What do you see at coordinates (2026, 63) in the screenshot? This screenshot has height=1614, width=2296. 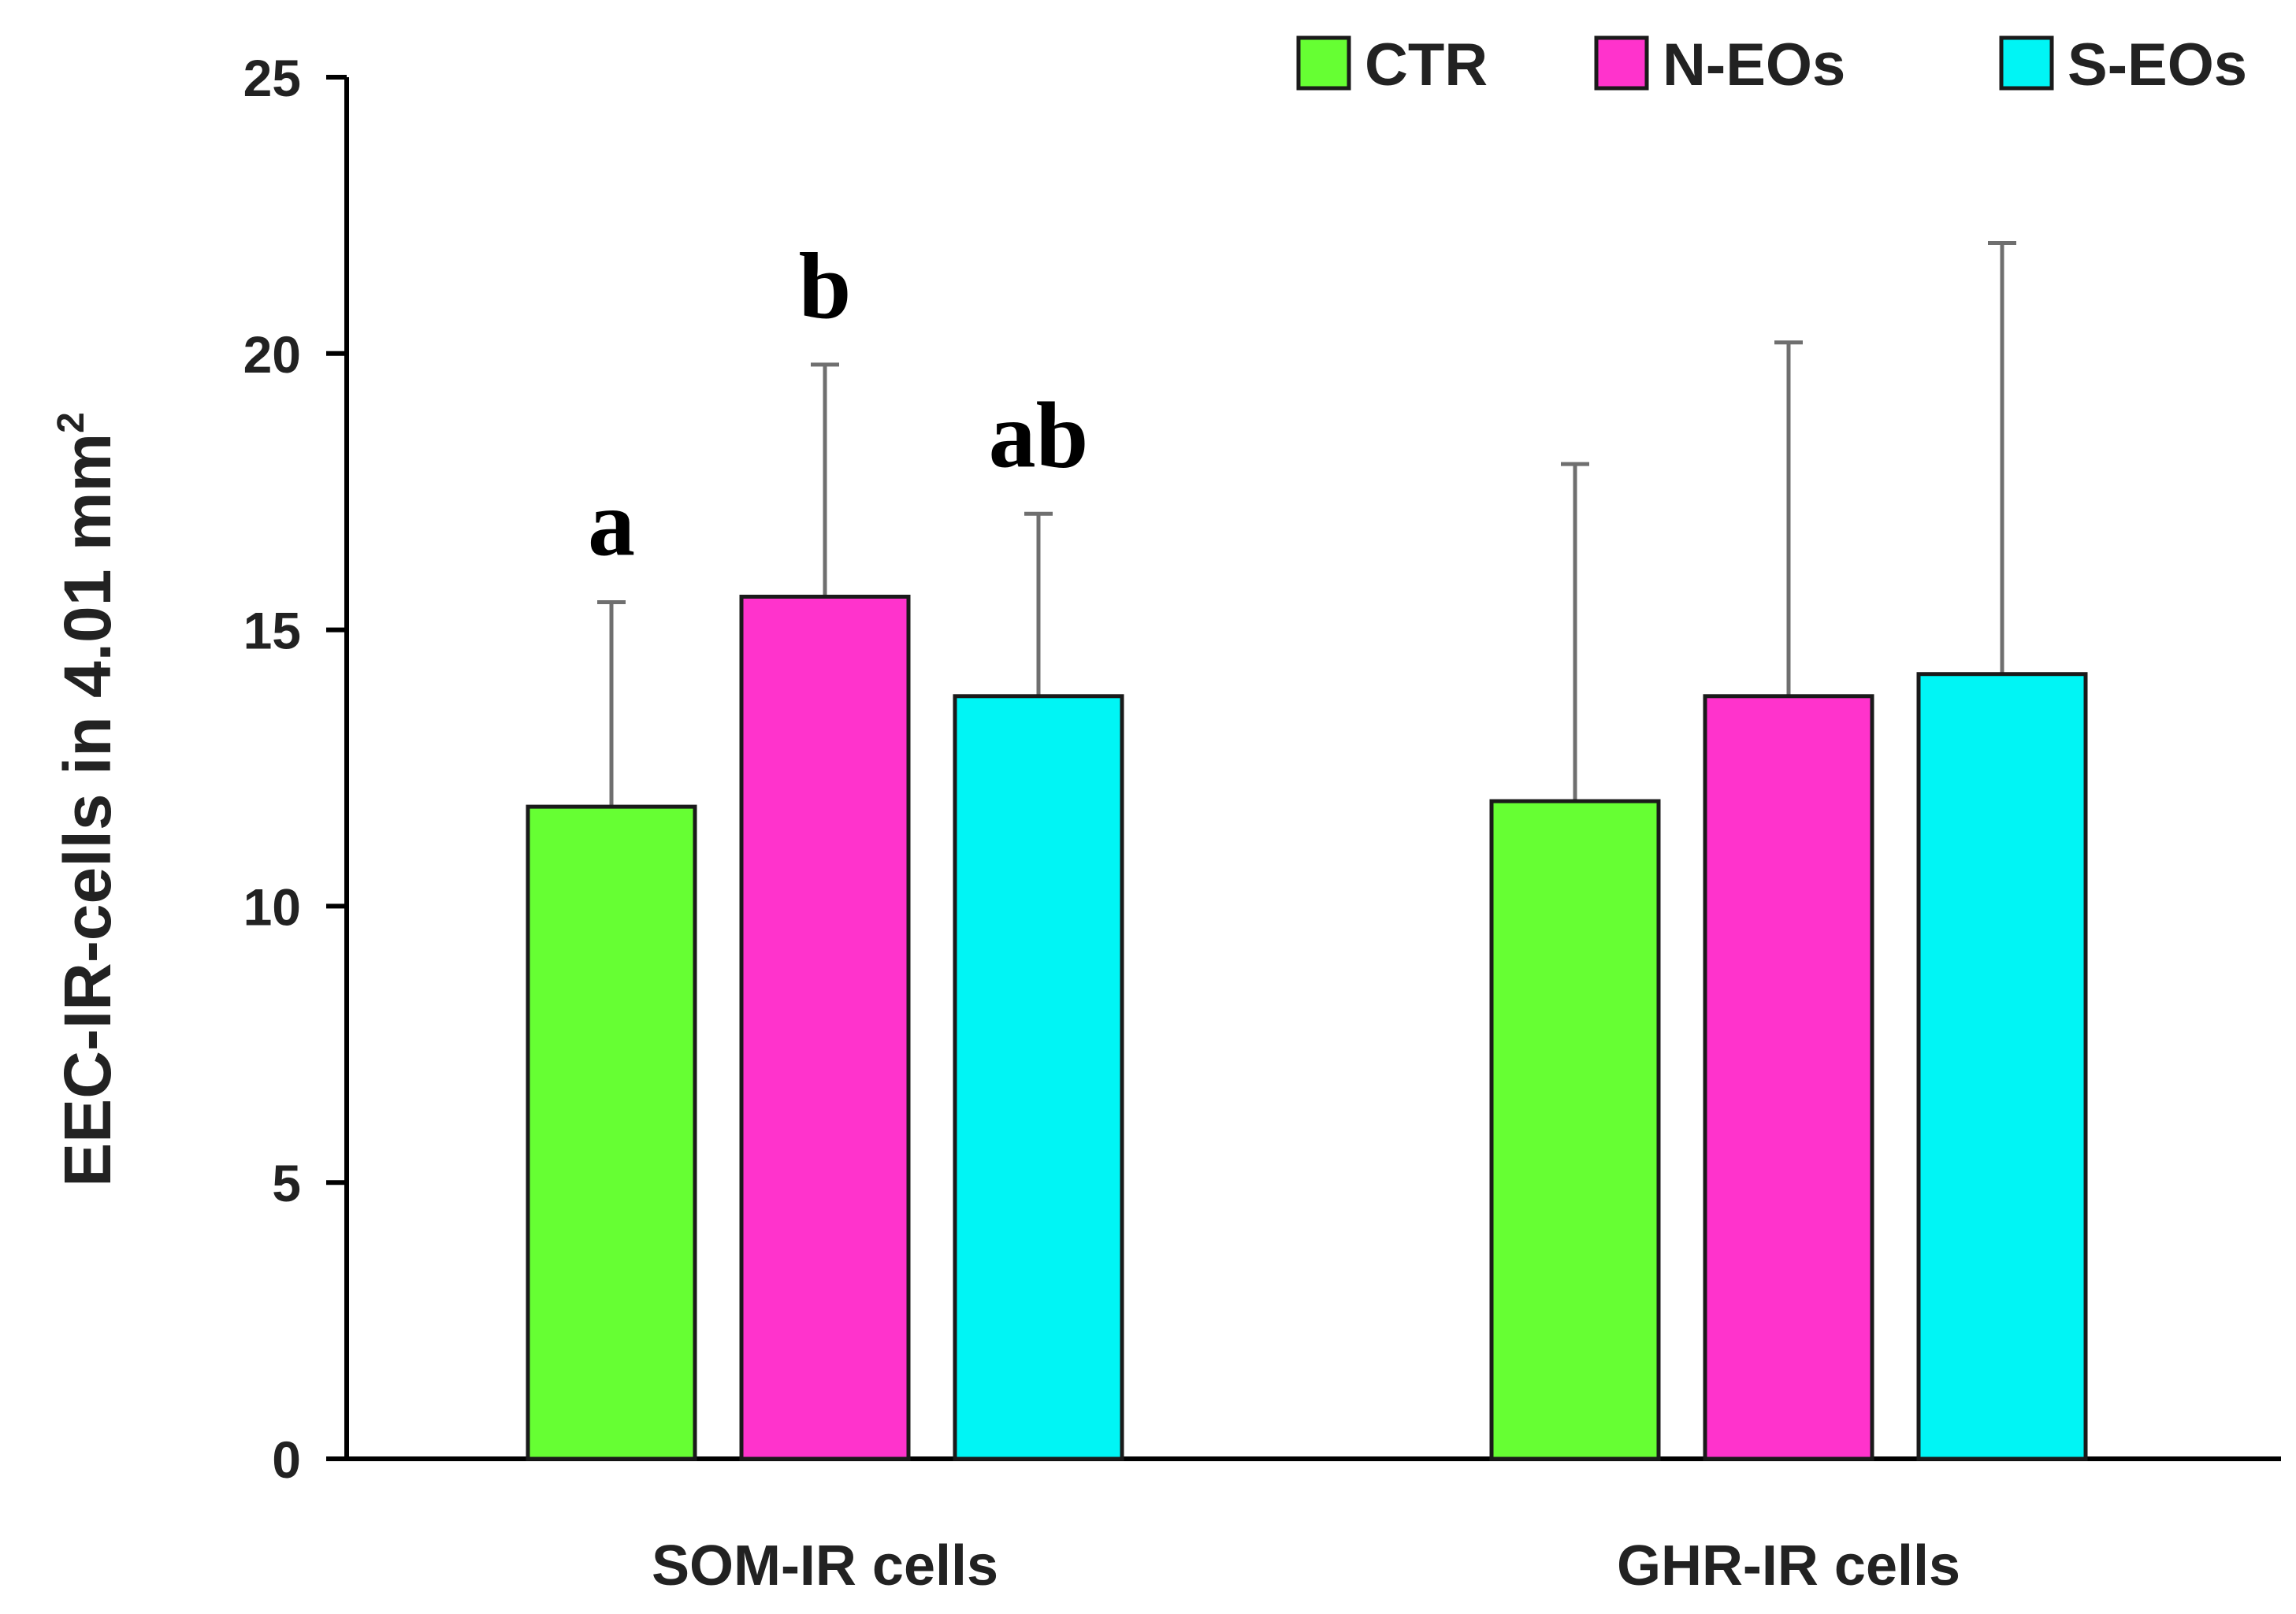 I see `legend-swatch-s-eos` at bounding box center [2026, 63].